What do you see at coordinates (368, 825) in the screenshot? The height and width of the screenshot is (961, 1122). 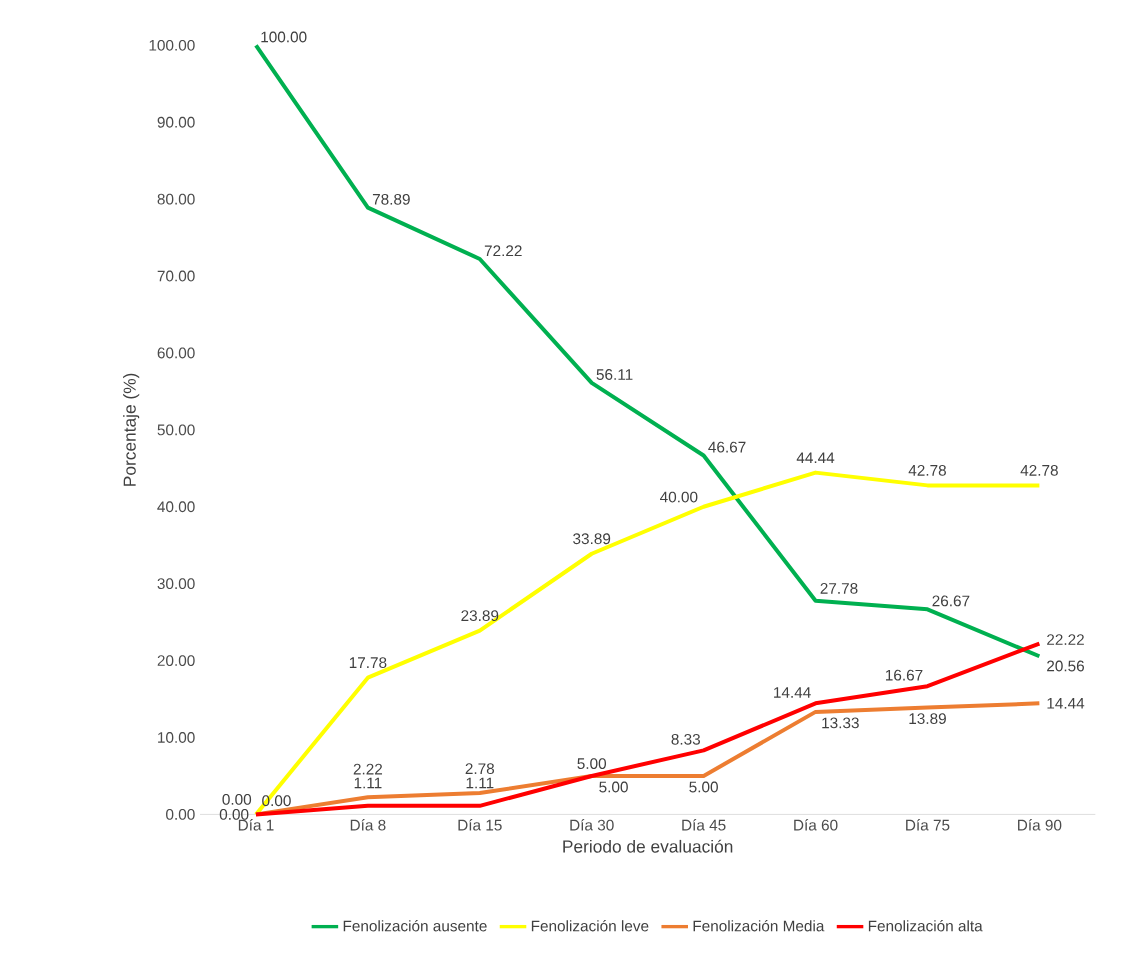 I see `x-tick-label: Día 8` at bounding box center [368, 825].